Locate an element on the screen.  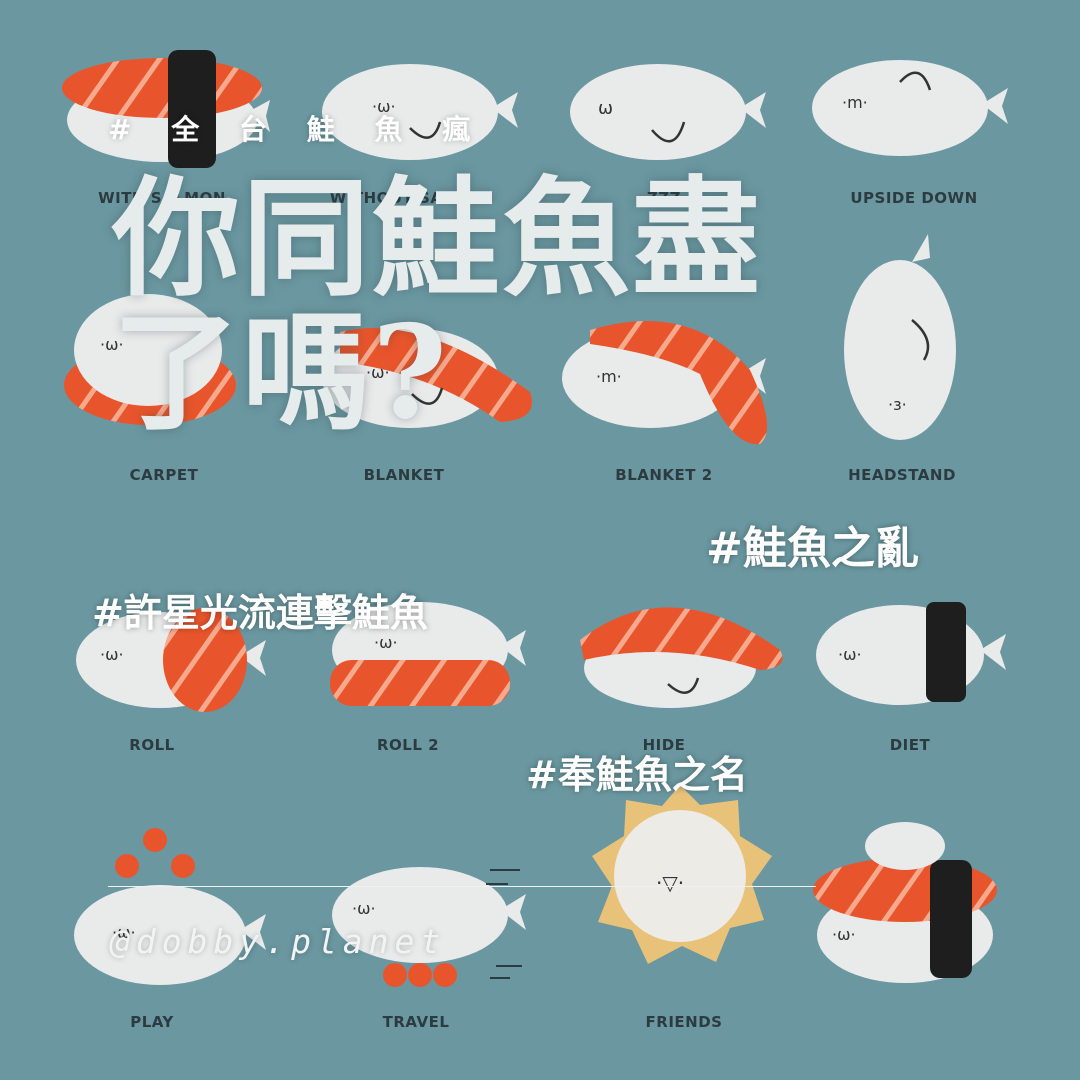
hashtag-salmon-combo: #許星光流連擊鮭魚 is located at coordinates (260, 613).